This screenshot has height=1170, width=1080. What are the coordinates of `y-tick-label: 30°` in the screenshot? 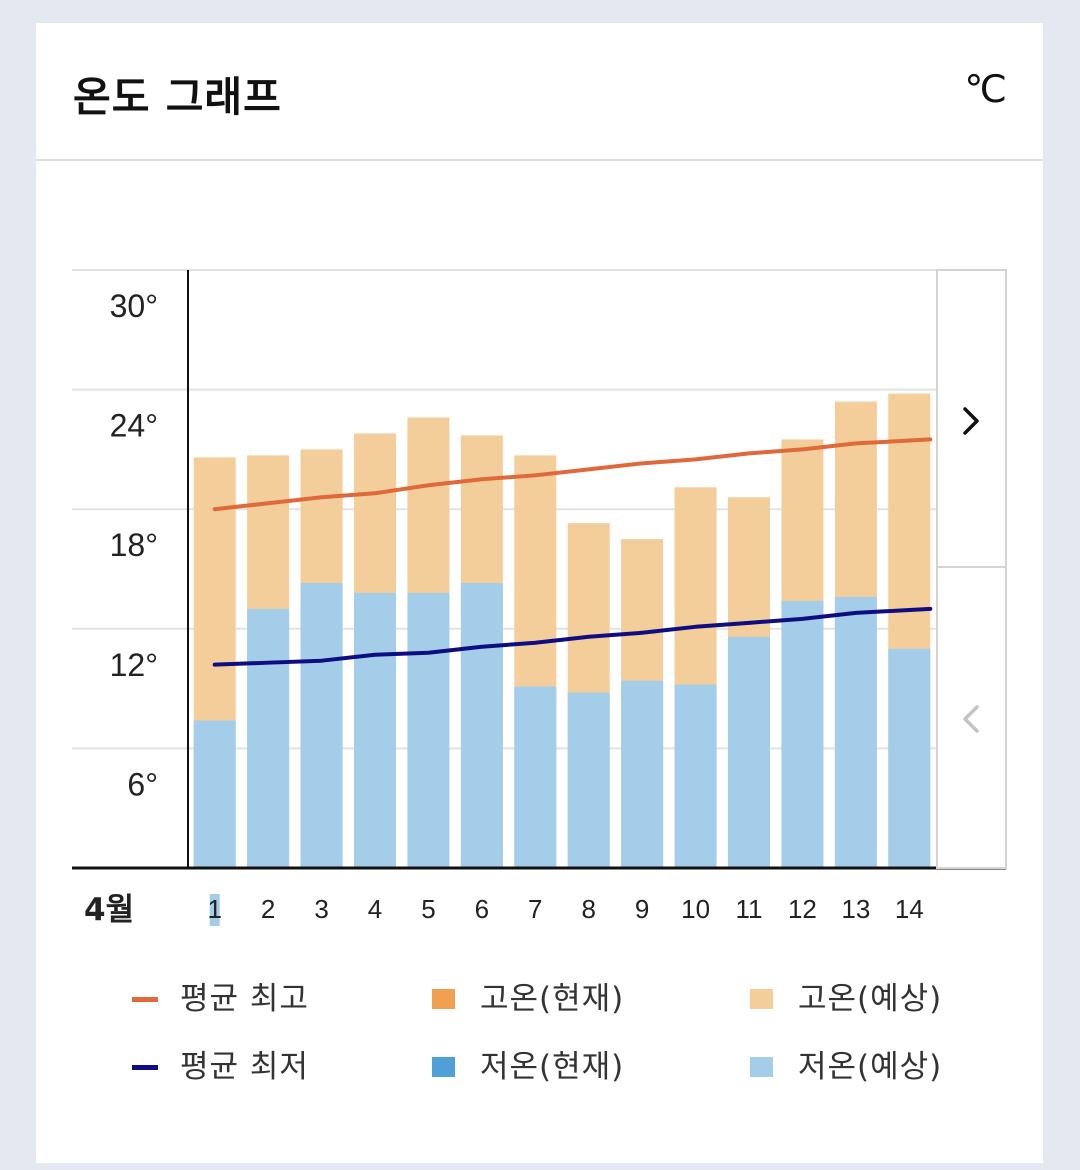 It's located at (134, 306).